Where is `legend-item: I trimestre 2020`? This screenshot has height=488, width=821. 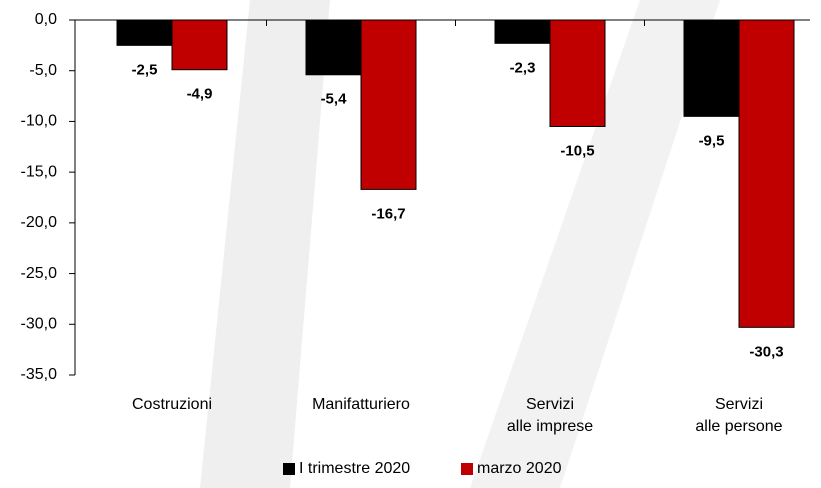
legend-item: I trimestre 2020 is located at coordinates (346, 469).